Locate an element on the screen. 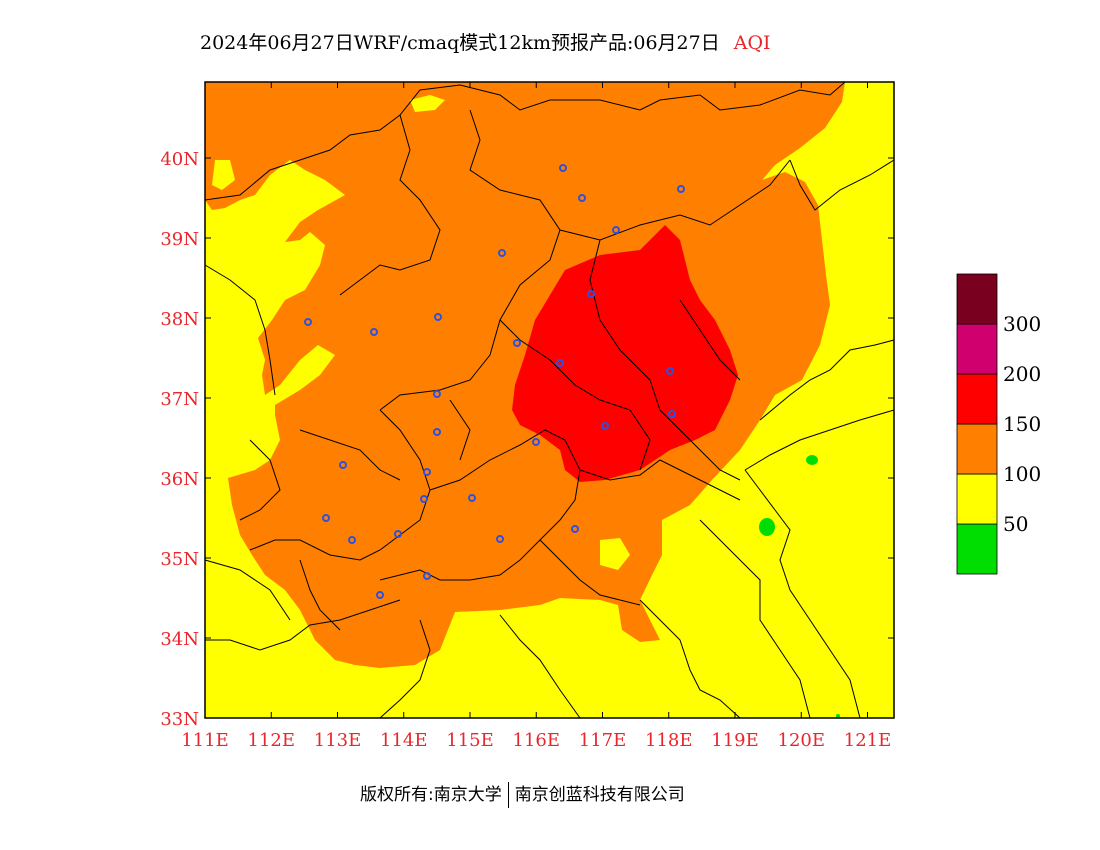 This screenshot has width=1100, height=850. lon-tick-label: 120E is located at coordinates (802, 740).